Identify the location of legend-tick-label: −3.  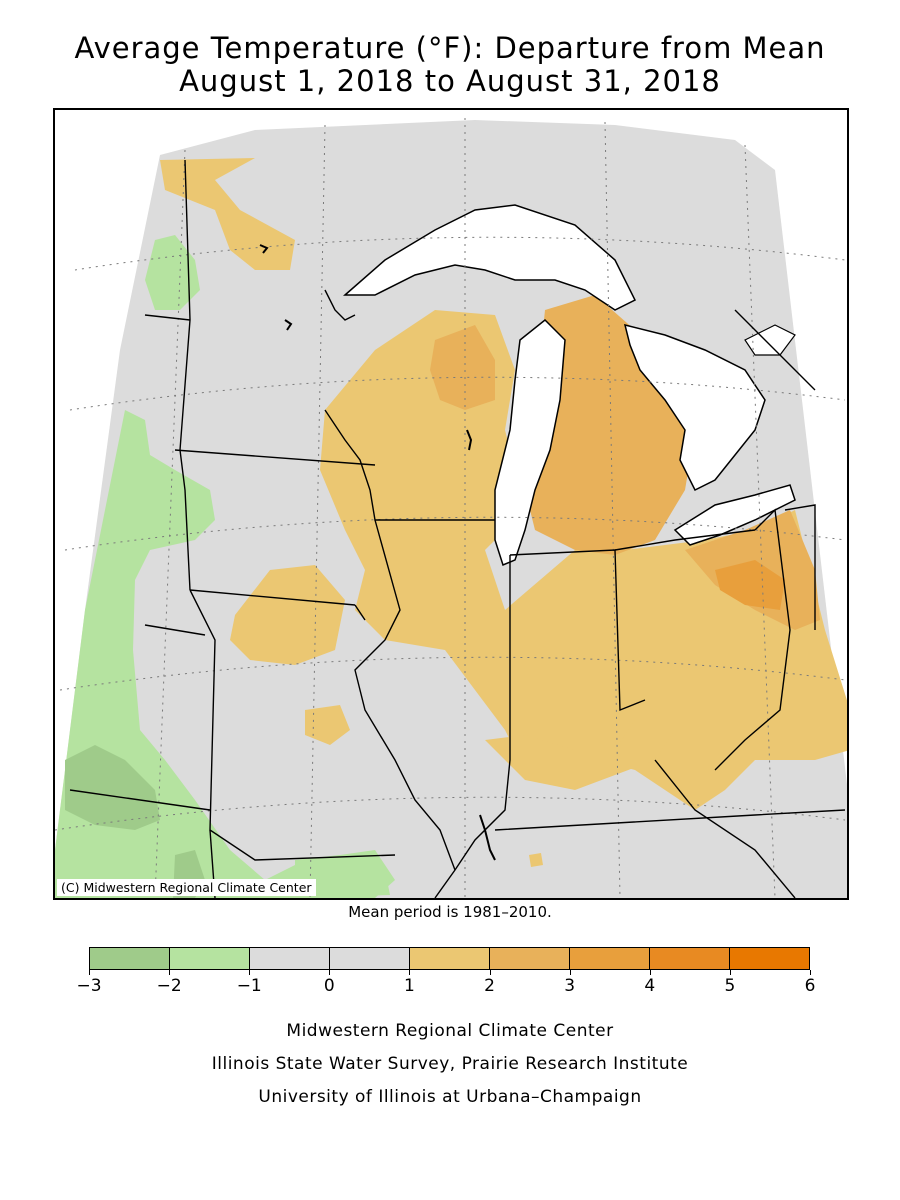
(89, 986).